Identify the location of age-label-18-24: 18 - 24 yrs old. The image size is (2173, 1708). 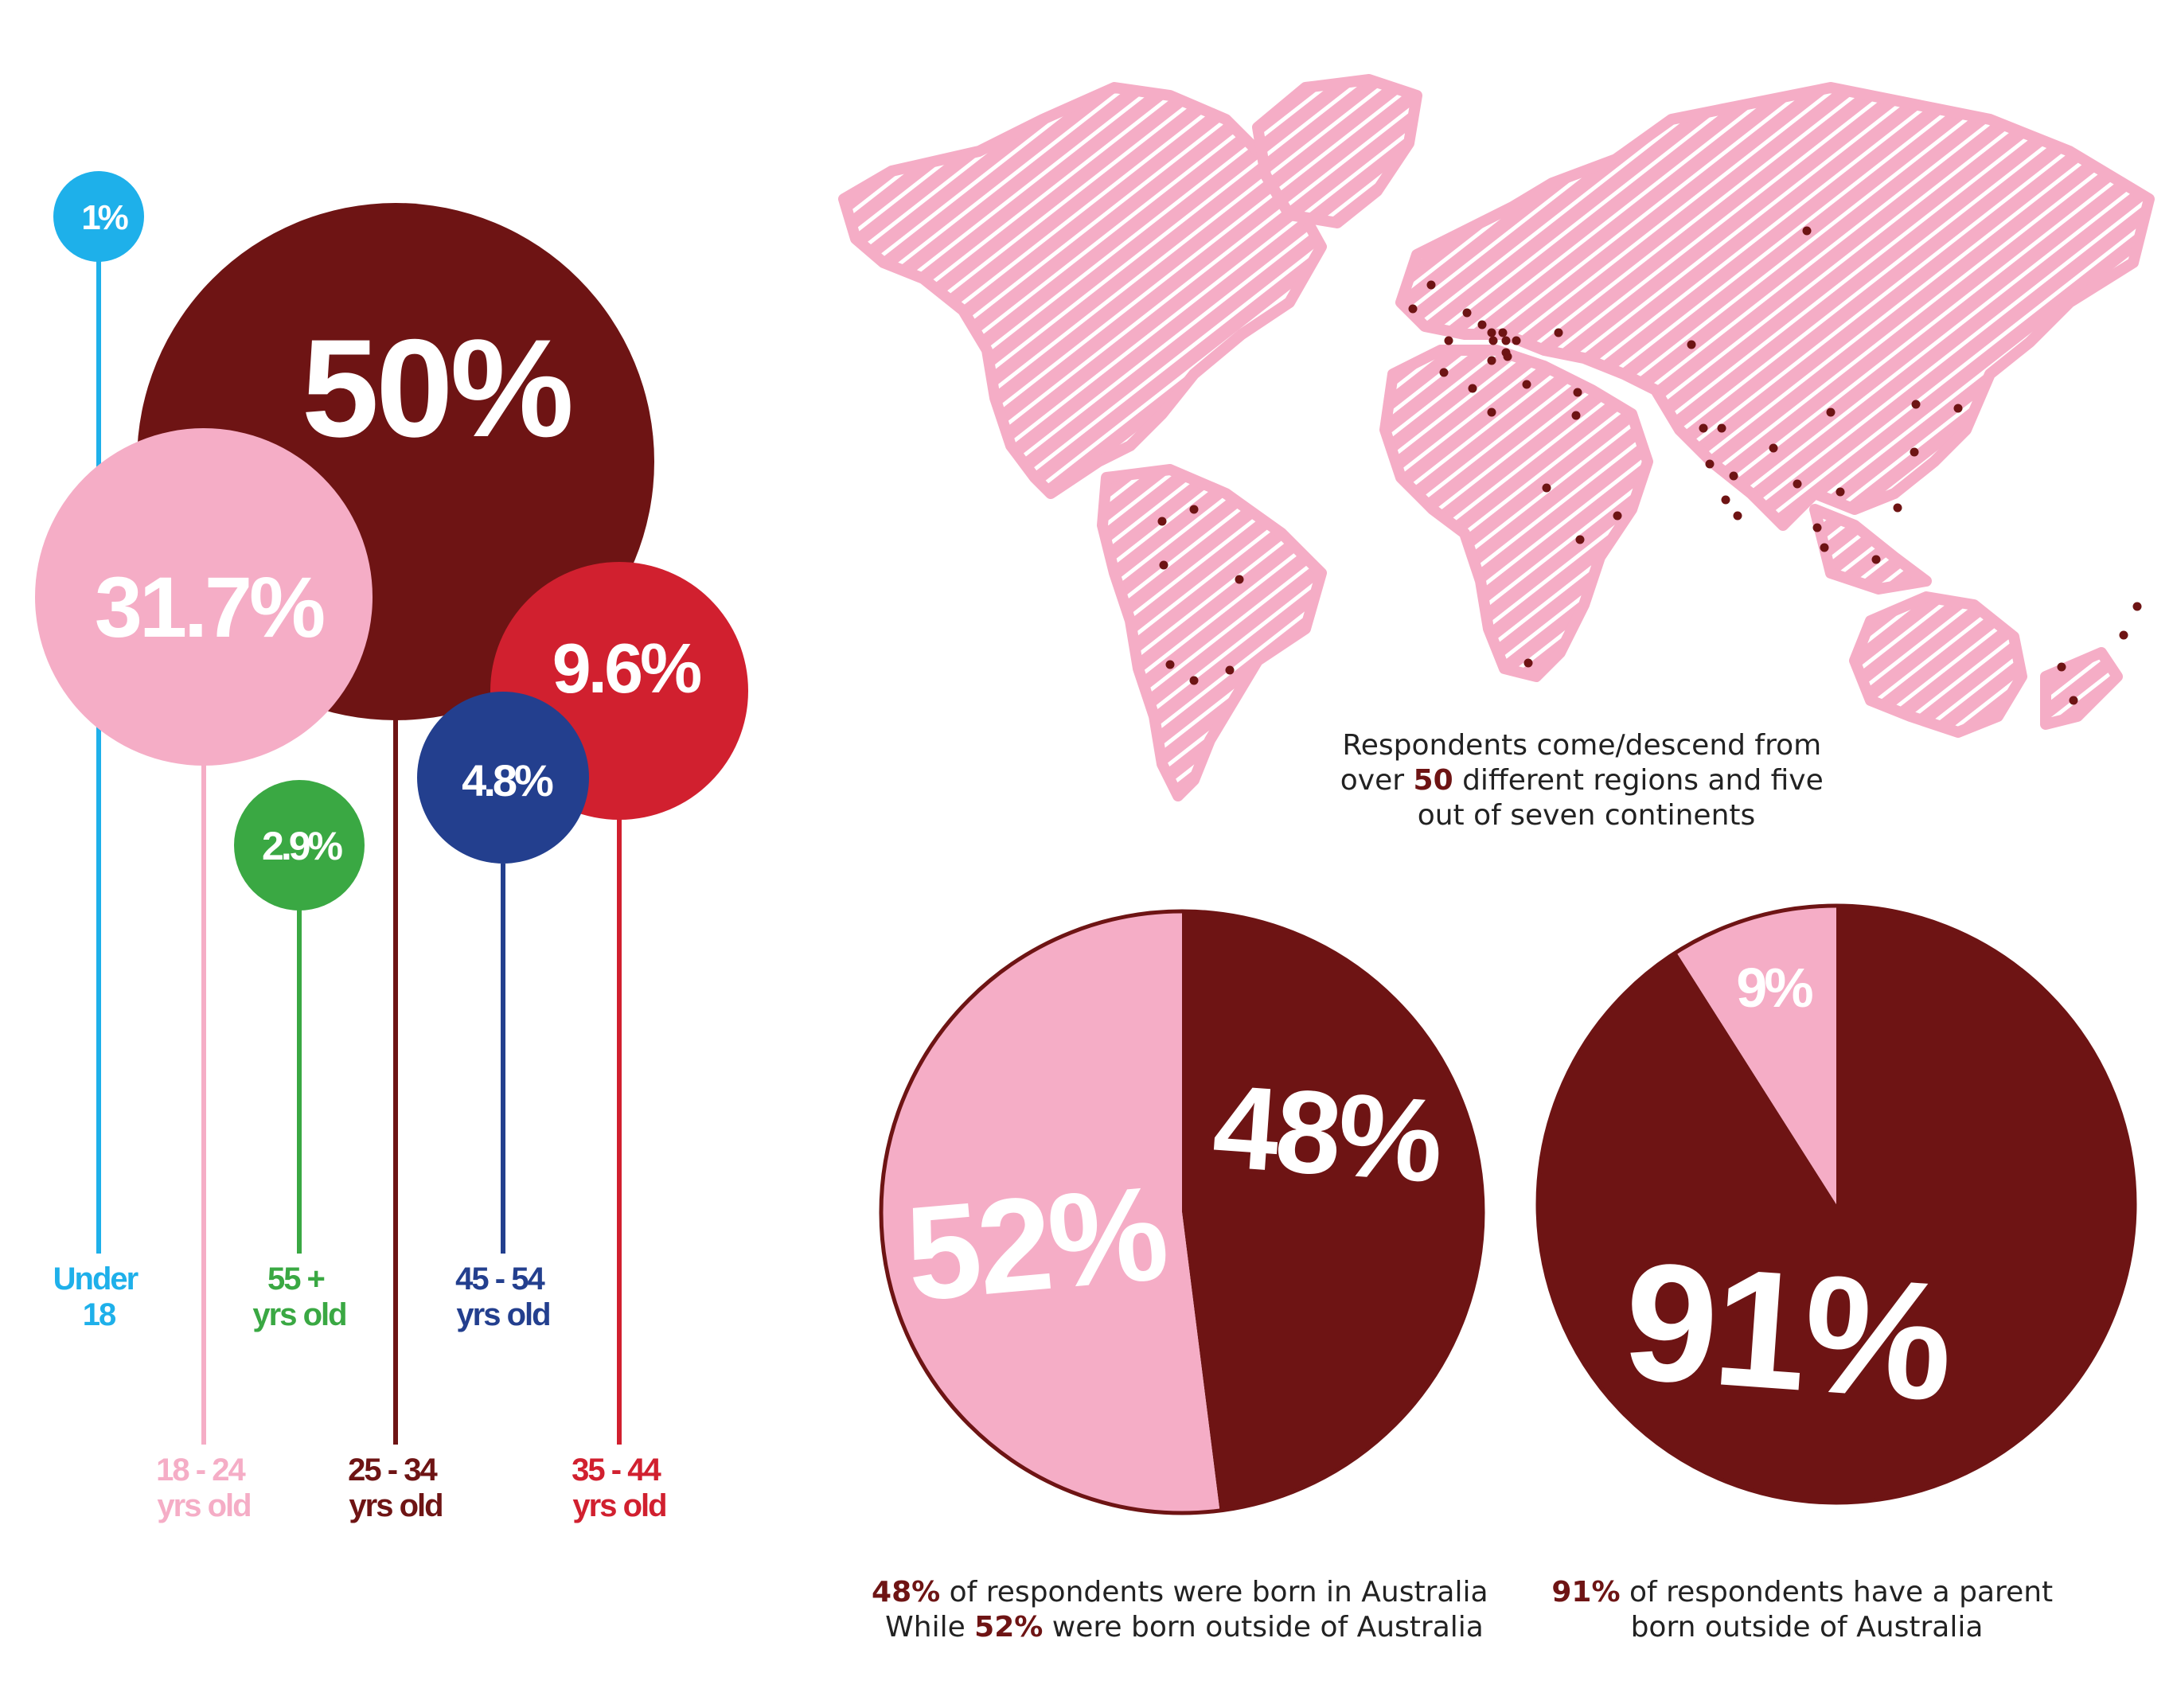
(204, 1488).